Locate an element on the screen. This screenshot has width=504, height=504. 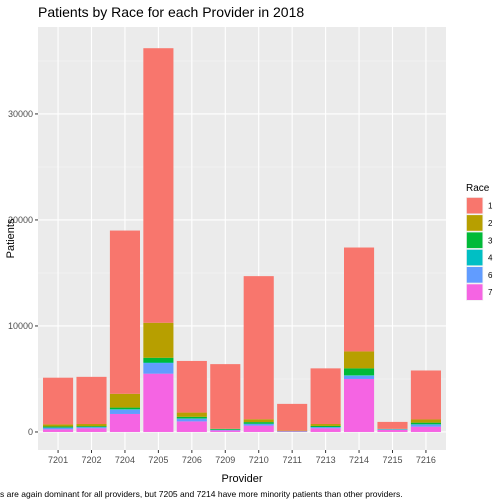
legend-title: Race is located at coordinates (478, 188).